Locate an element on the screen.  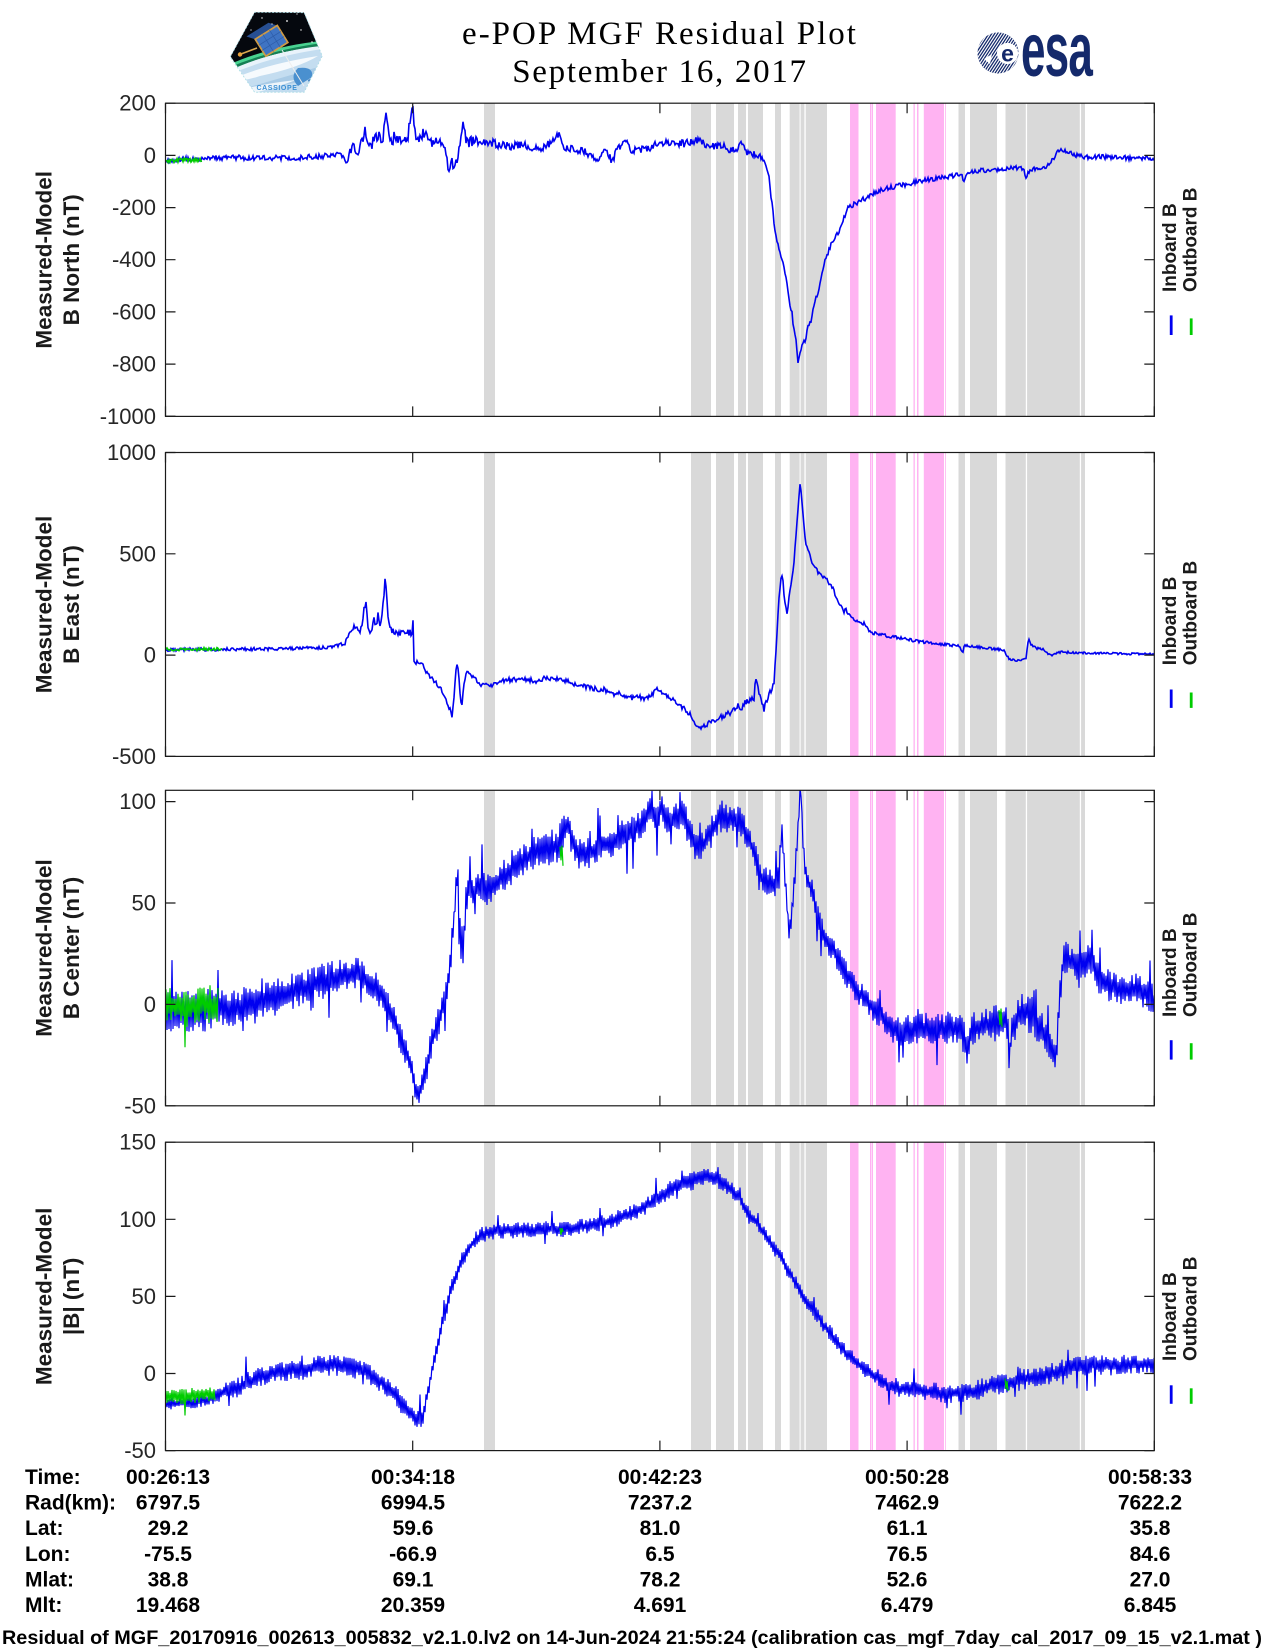
svg-text: 69.1 is located at coordinates (413, 1579).